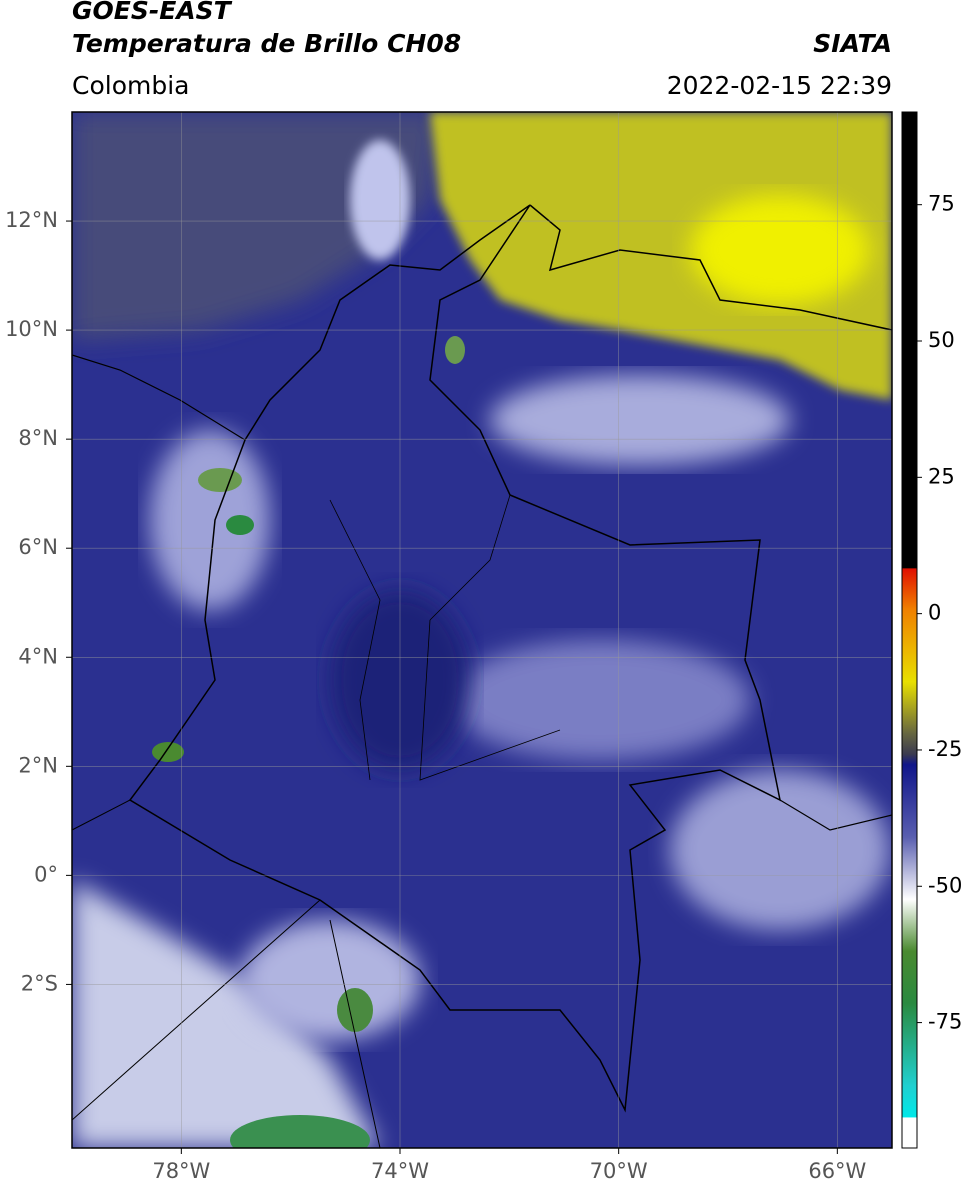 The image size is (966, 1190). What do you see at coordinates (130, 85) in the screenshot?
I see `region: Colombia` at bounding box center [130, 85].